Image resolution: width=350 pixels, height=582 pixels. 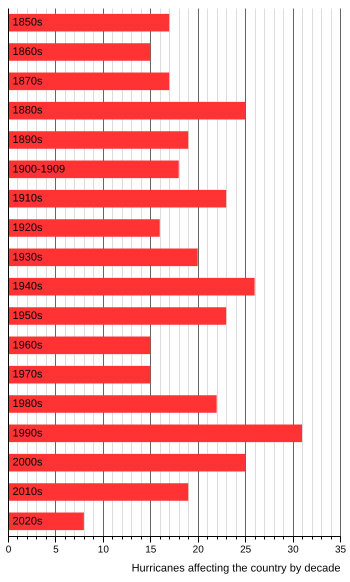 I want to click on y-tick-label: 1900-1909, so click(x=39, y=169).